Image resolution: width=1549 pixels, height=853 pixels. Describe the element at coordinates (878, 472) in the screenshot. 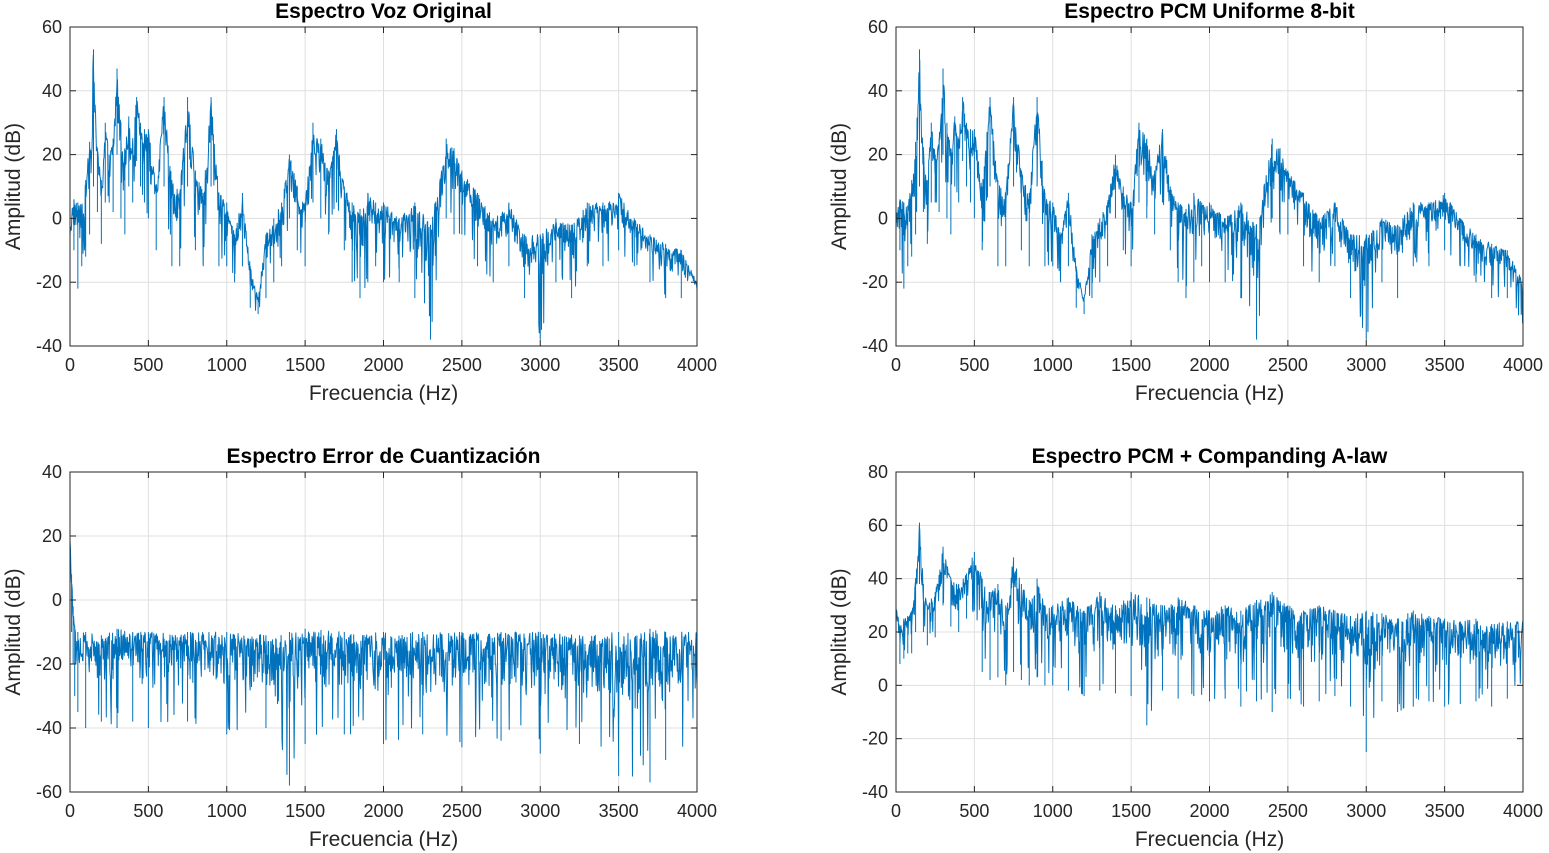

I see `y-tick-label: 80` at that location.